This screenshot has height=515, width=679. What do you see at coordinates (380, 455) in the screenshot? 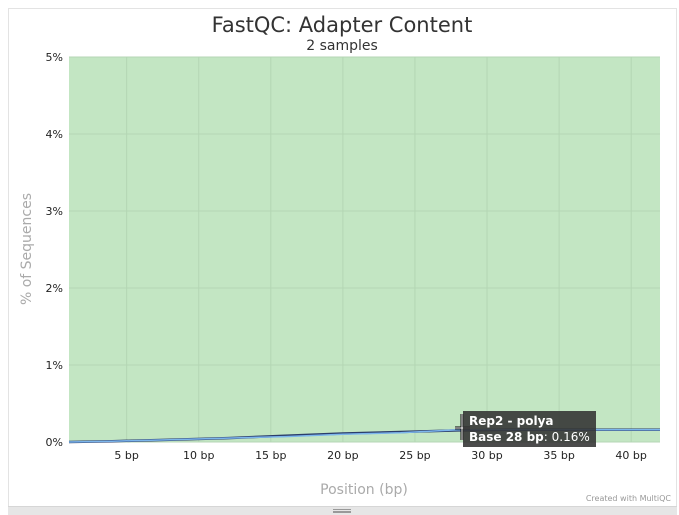
I see `x-axis-ticks: 5 bp 10 bp 15 bp 20 bp 25 bp 30 bp 35 bp 40 bp` at bounding box center [380, 455].